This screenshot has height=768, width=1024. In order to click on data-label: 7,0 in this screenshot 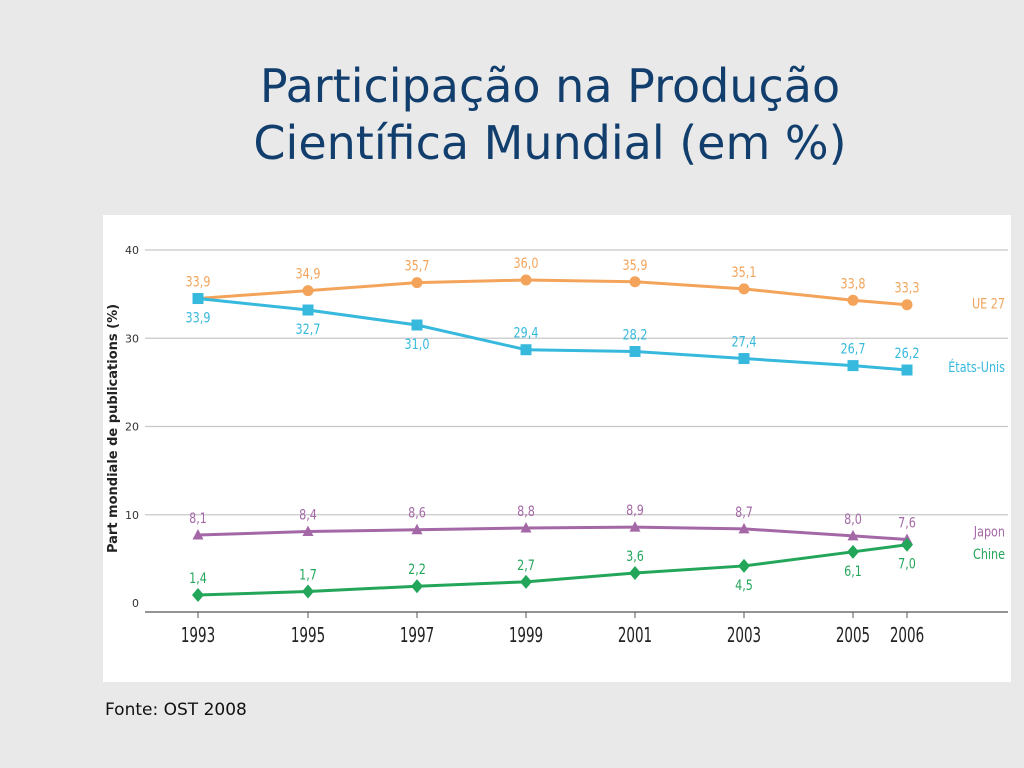, I will do `click(907, 564)`.